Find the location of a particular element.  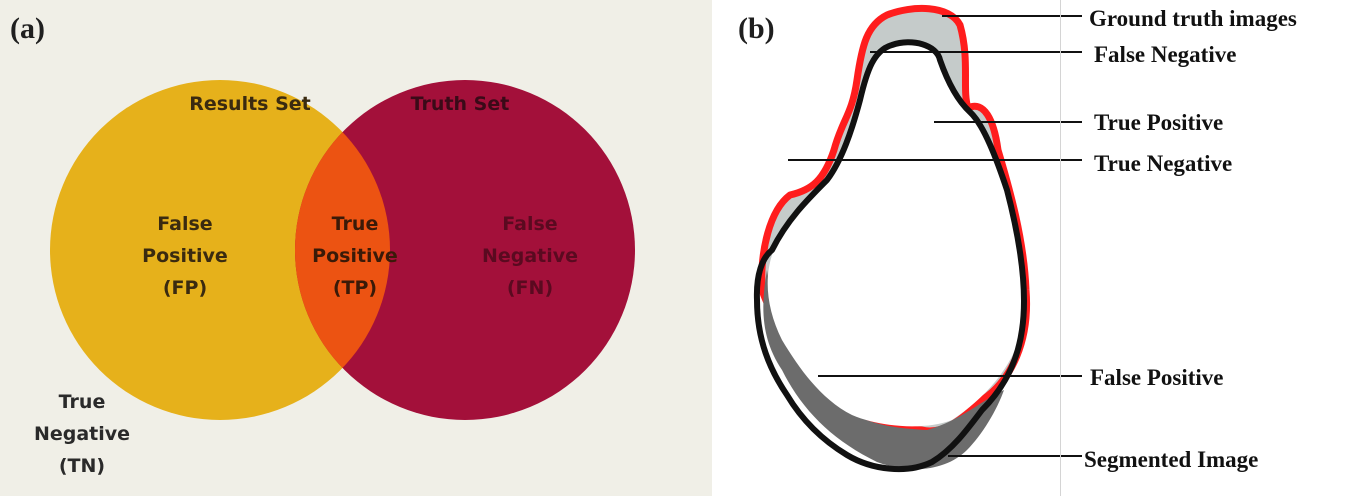

false-positive-region is located at coordinates (883, 370).